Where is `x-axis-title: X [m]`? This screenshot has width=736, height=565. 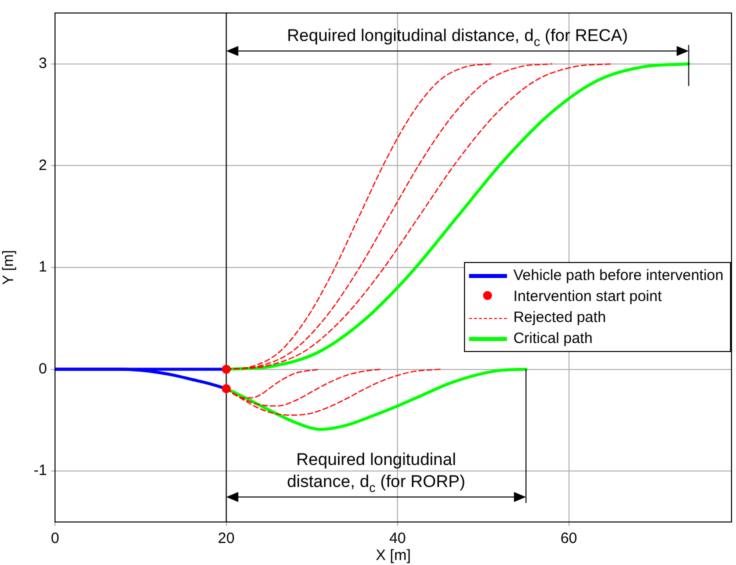 x-axis-title: X [m] is located at coordinates (393, 555).